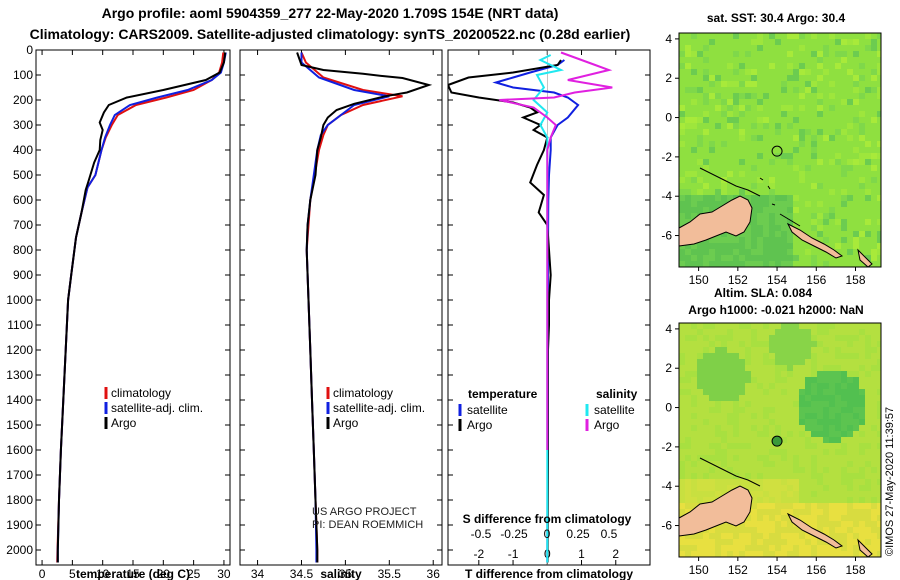  What do you see at coordinates (776, 18) in the screenshot?
I see `sst-map-title: sat. SST: 30.4 Argo: 30.4` at bounding box center [776, 18].